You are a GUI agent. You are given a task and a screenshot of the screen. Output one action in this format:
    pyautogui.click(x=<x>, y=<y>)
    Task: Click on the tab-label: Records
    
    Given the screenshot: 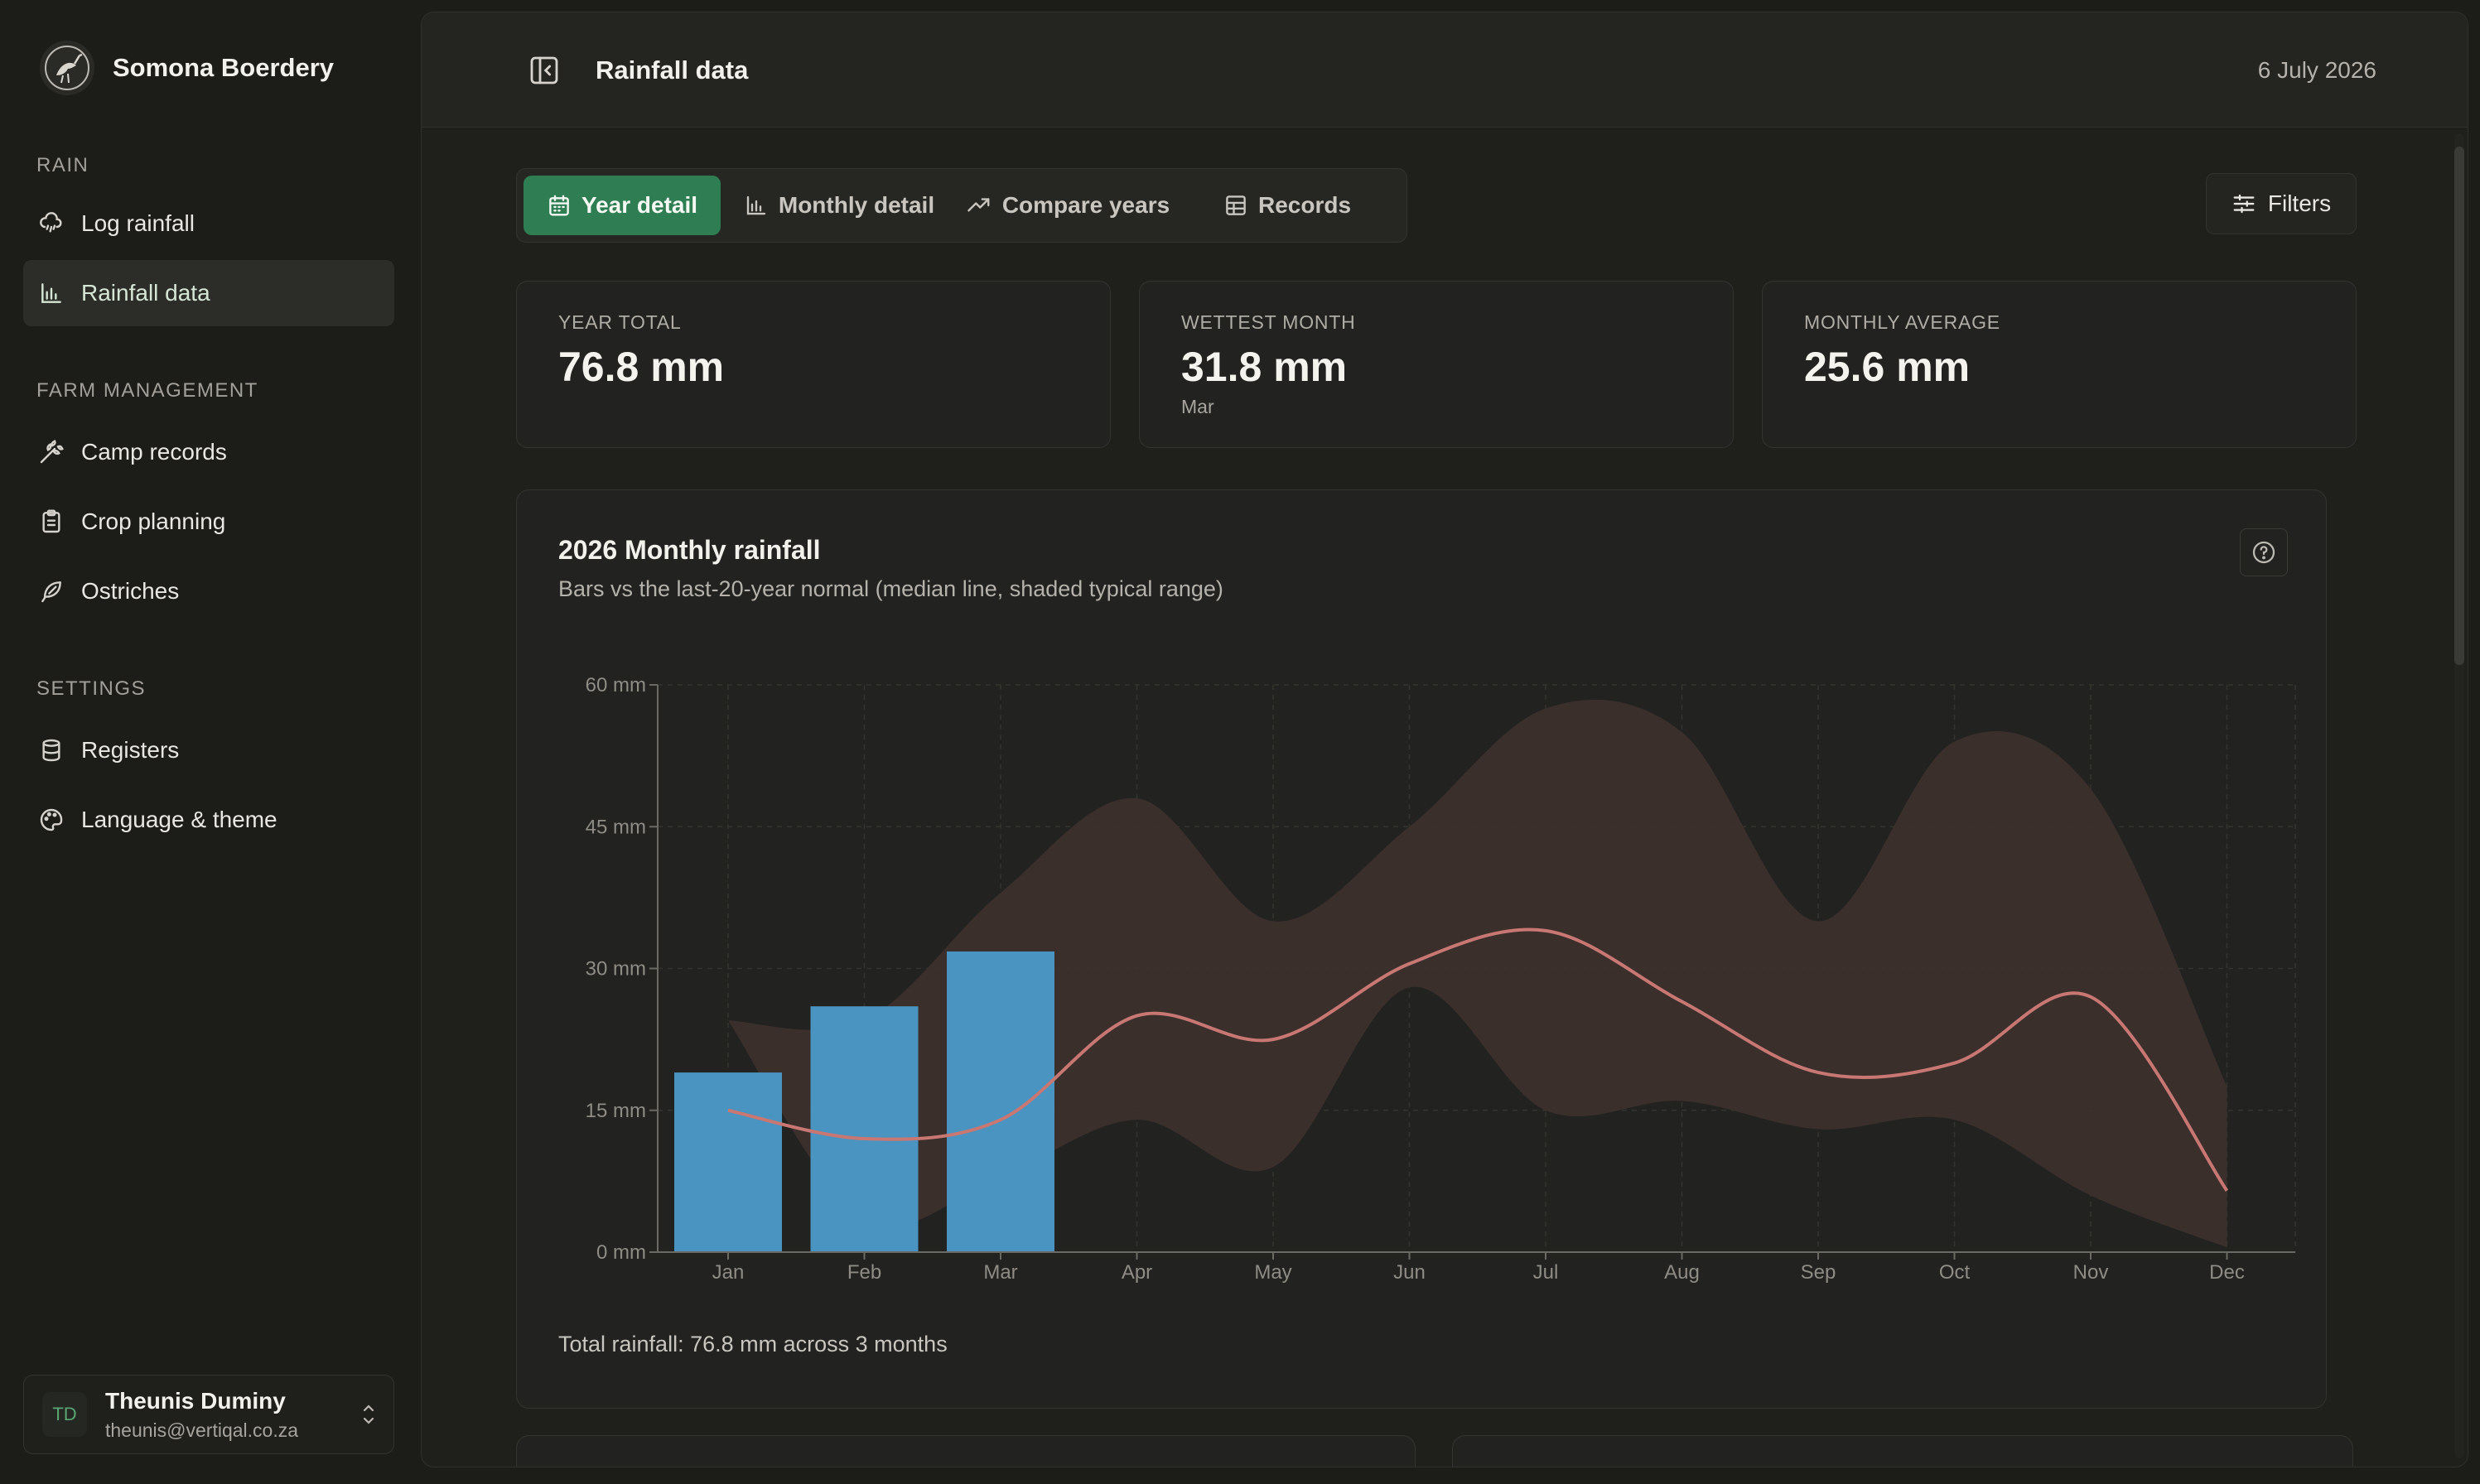 What is the action you would take?
    pyautogui.click(x=1304, y=205)
    